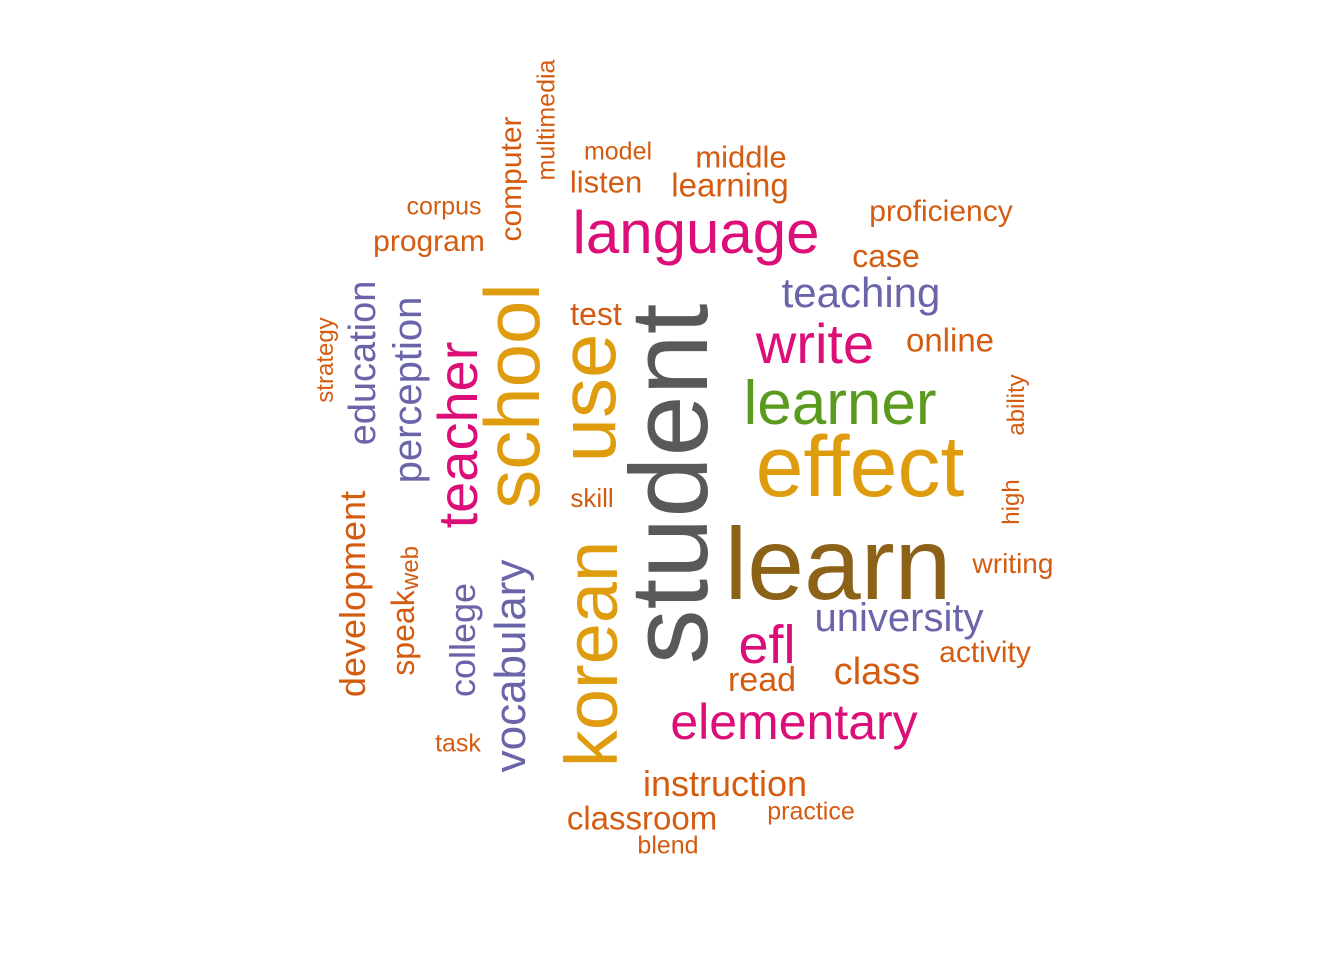 The height and width of the screenshot is (960, 1344). What do you see at coordinates (642, 818) in the screenshot?
I see `word-classroom: classroom` at bounding box center [642, 818].